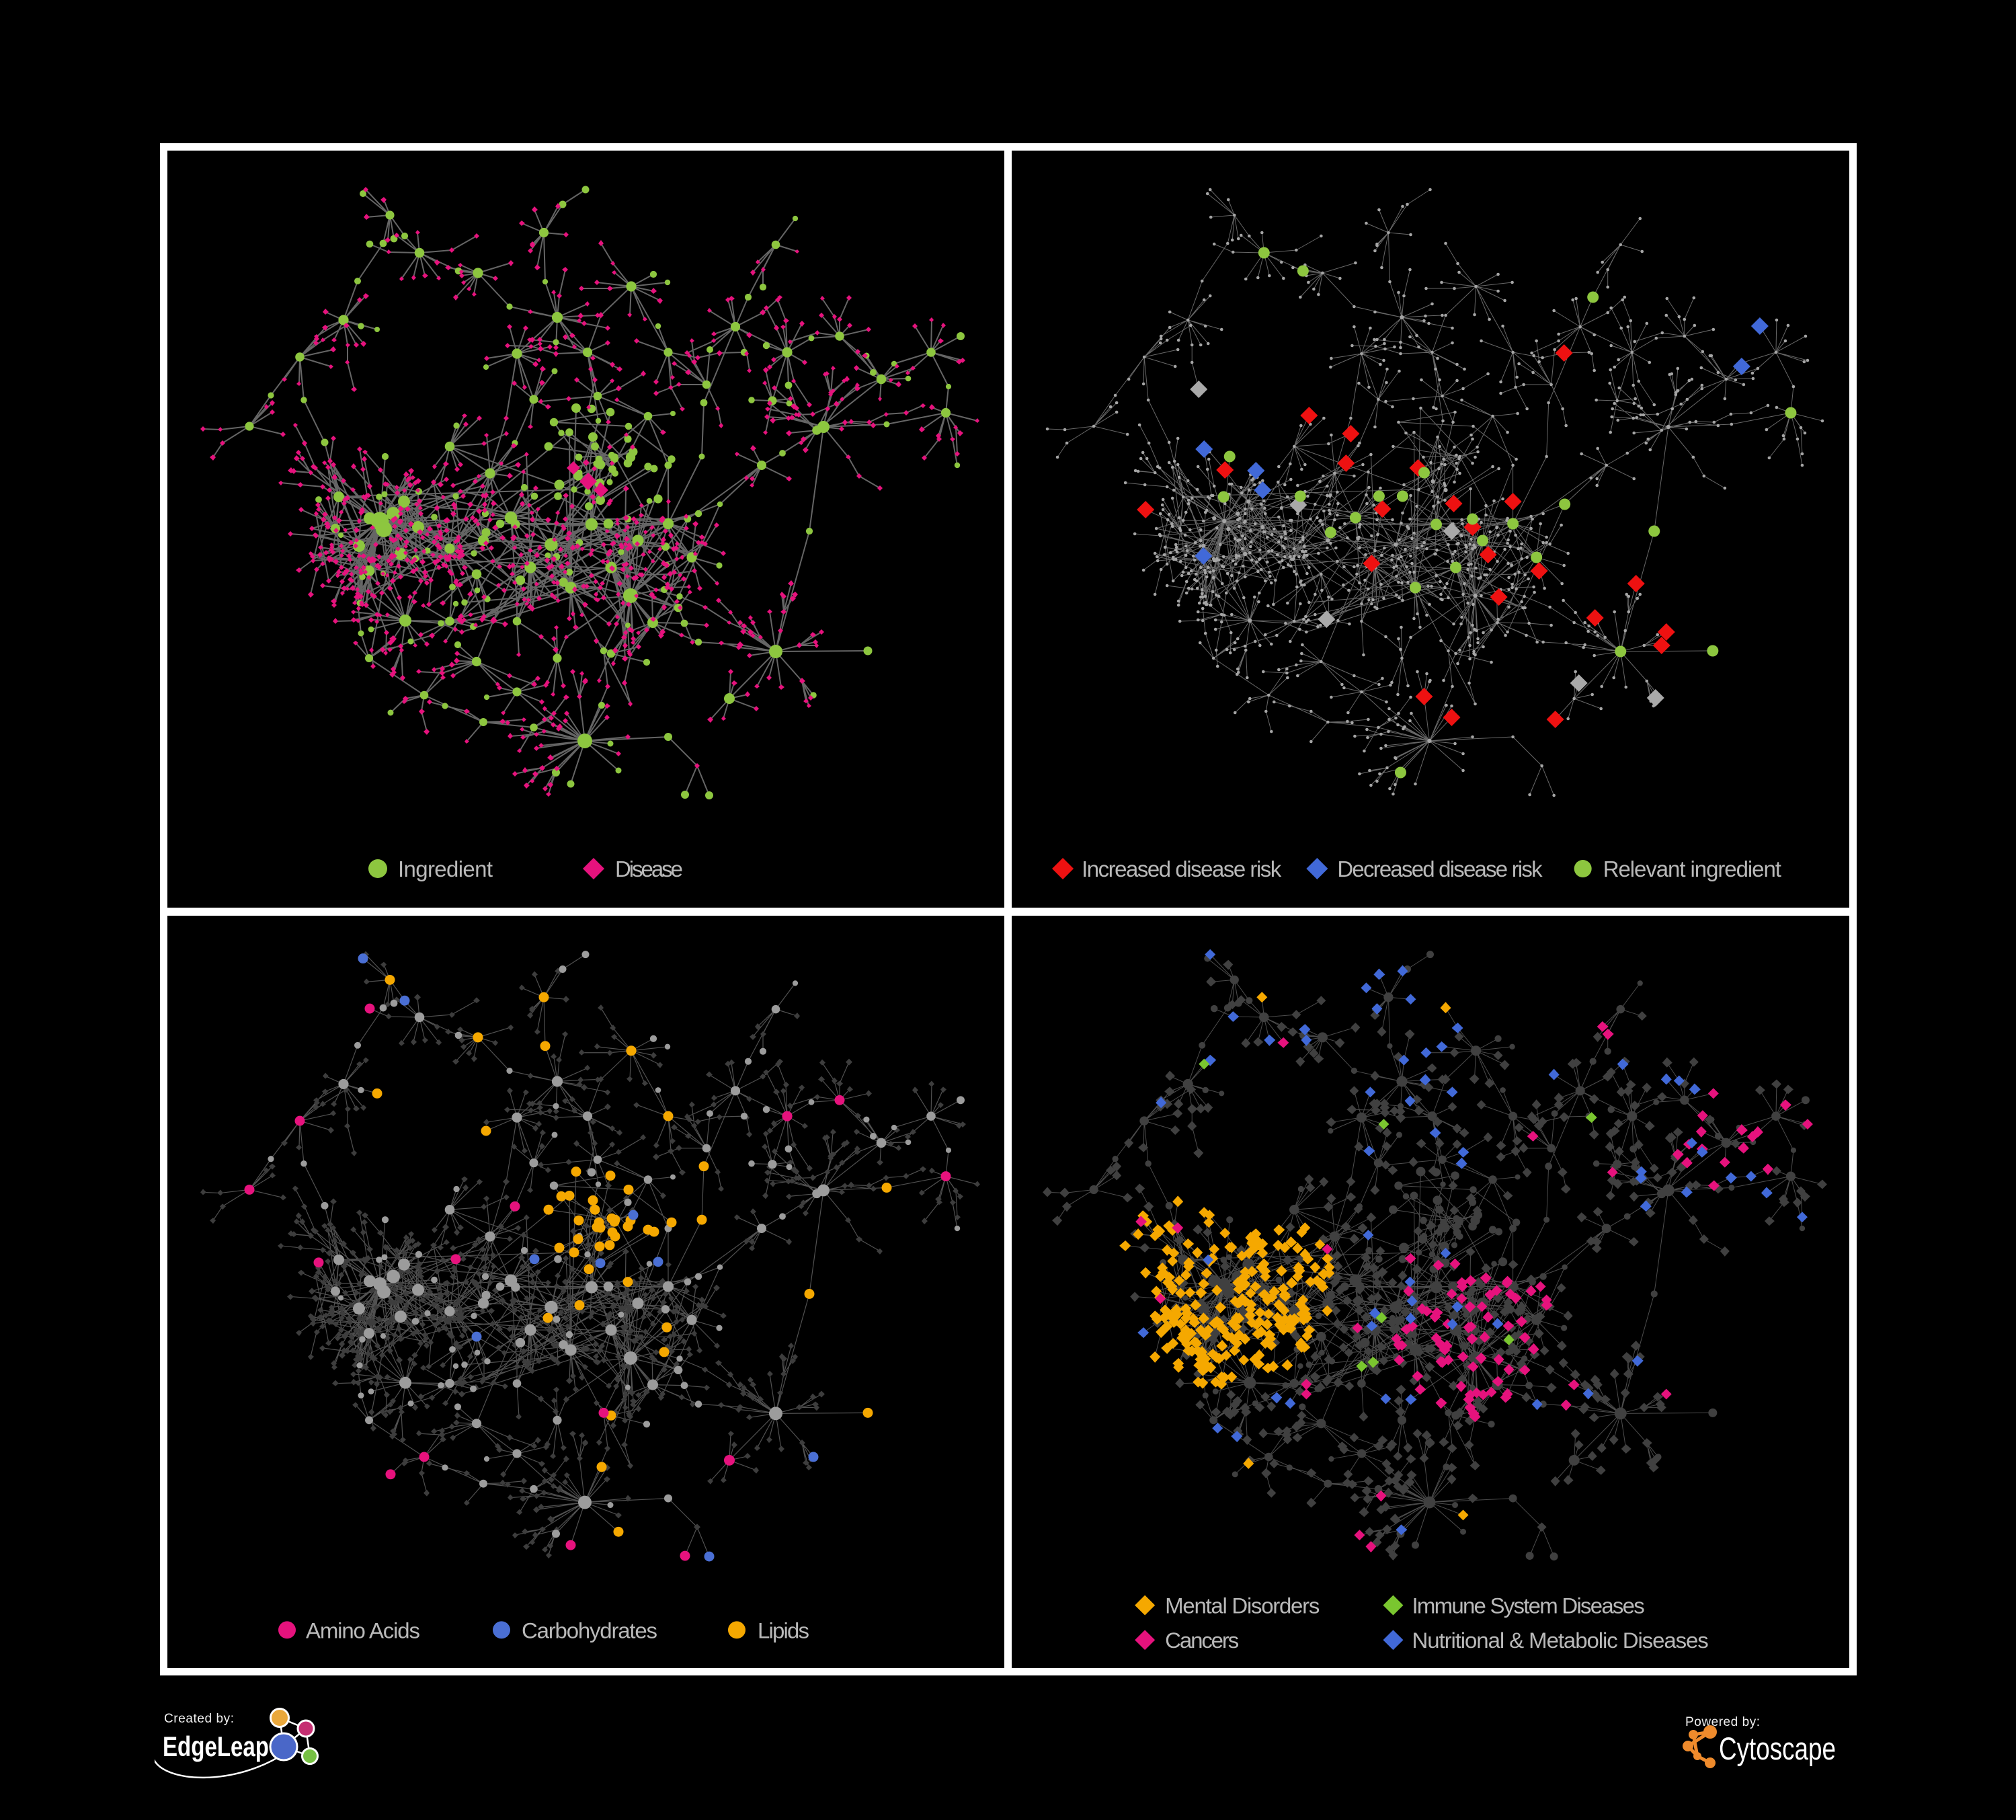 The width and height of the screenshot is (2016, 1820). Describe the element at coordinates (1440, 869) in the screenshot. I see `svg-text: Decreased disease risk` at that location.